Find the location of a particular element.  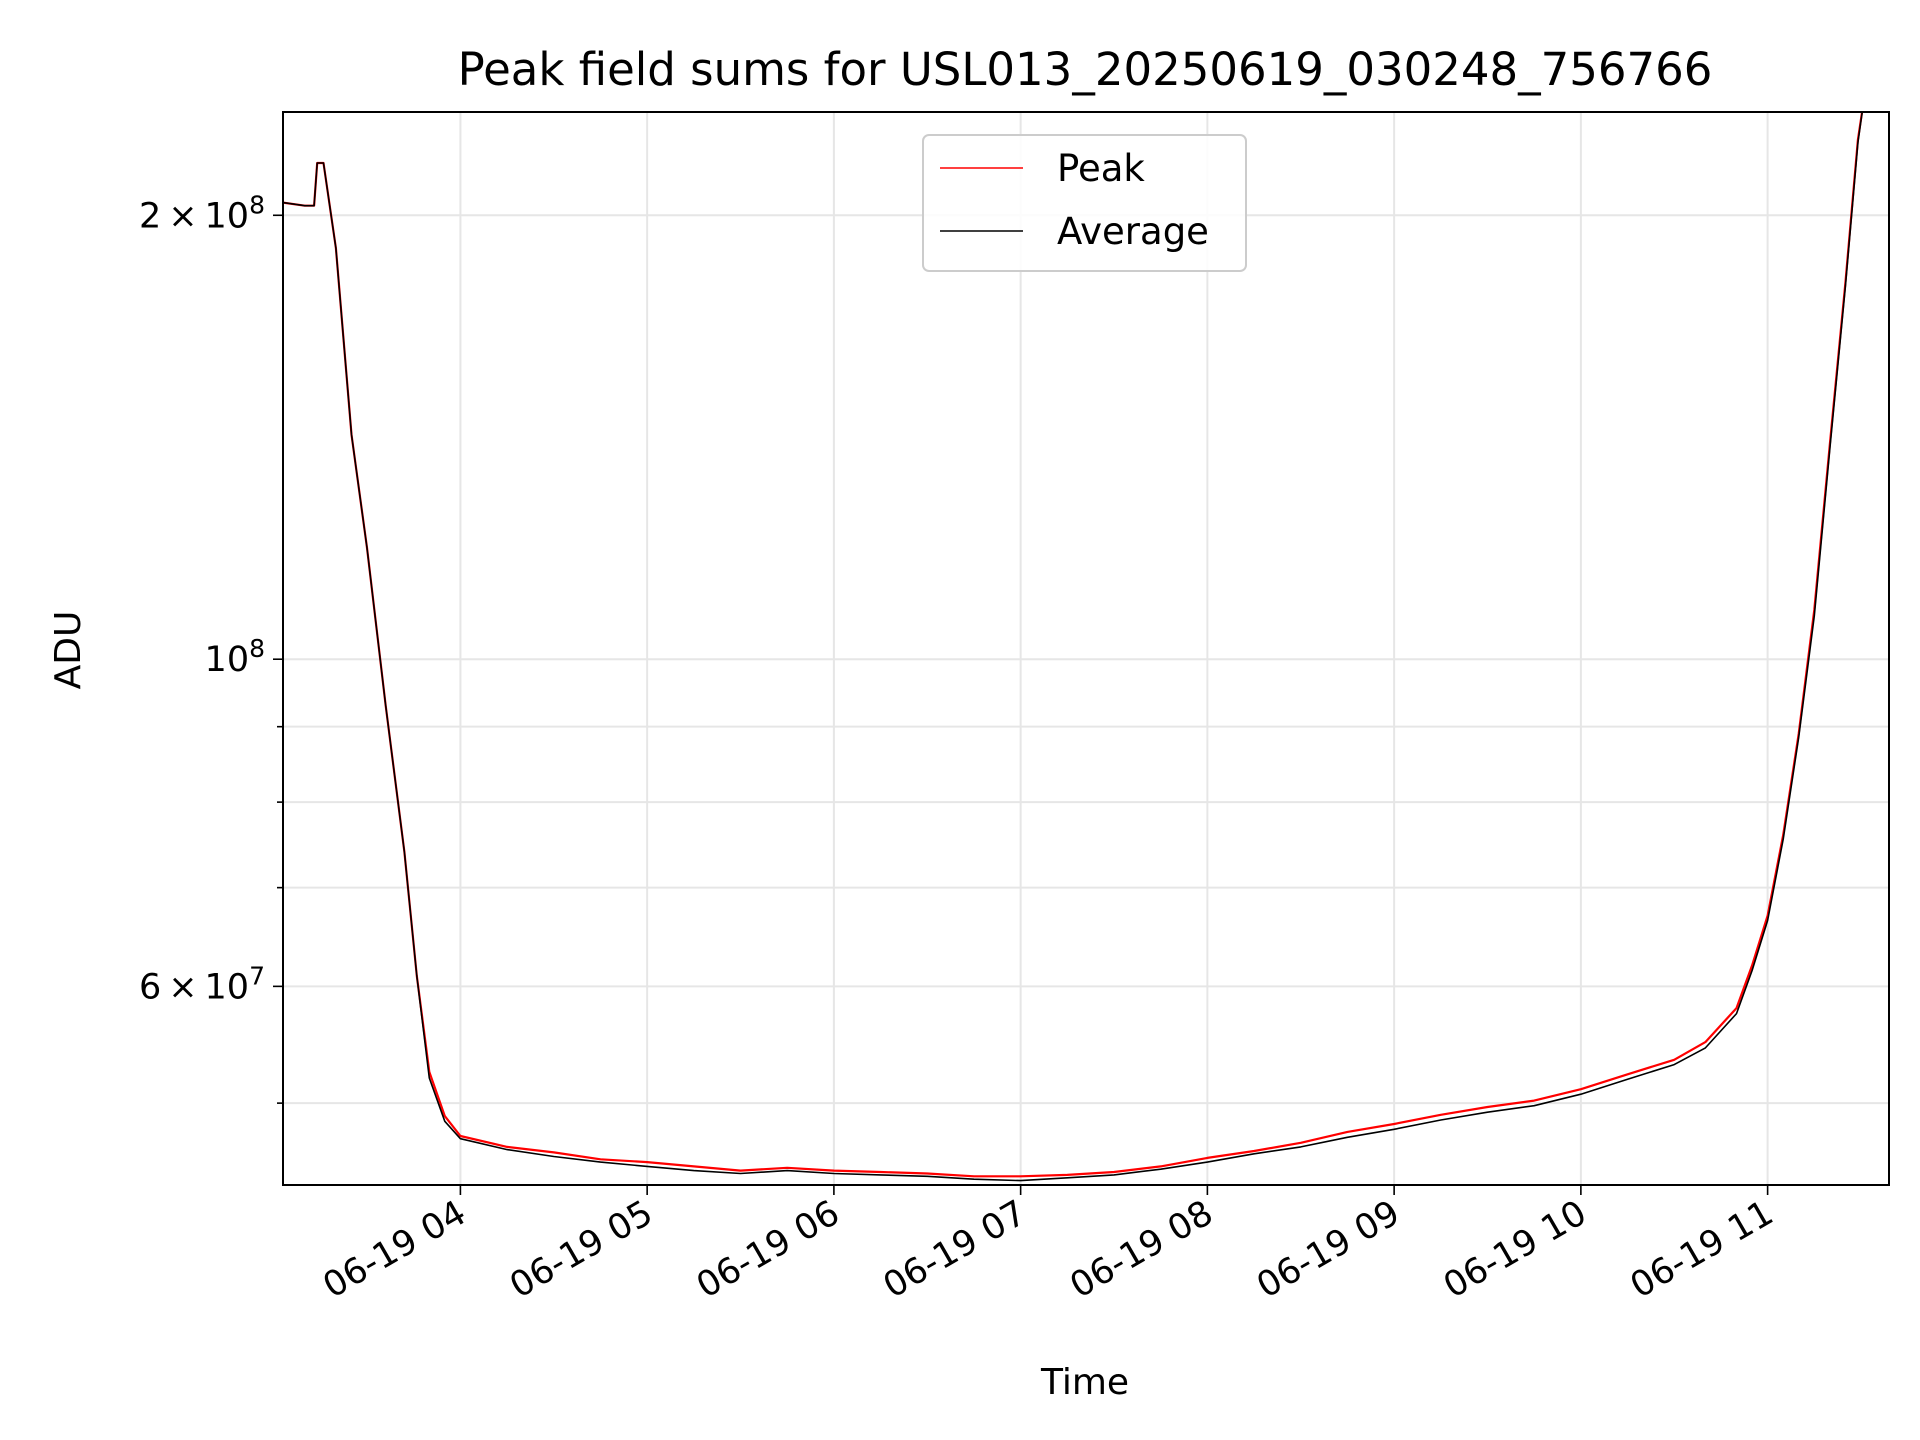

x-tick-label: 06-19 09 is located at coordinates (1328, 1249).